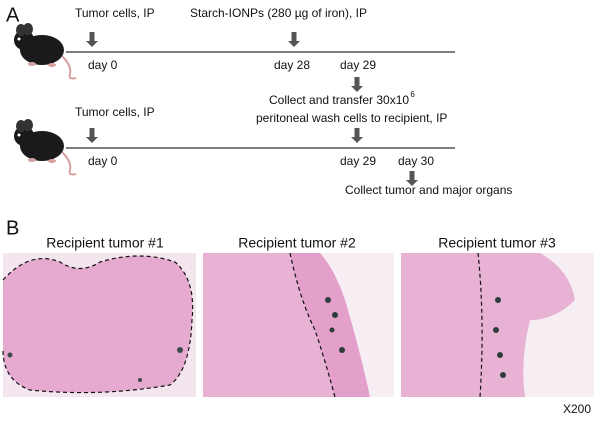  I want to click on day-label: day 30, so click(416, 161).